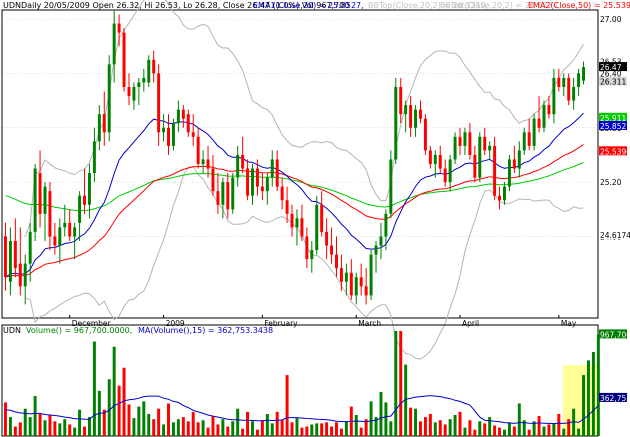  I want to click on month-label: December, so click(92, 323).